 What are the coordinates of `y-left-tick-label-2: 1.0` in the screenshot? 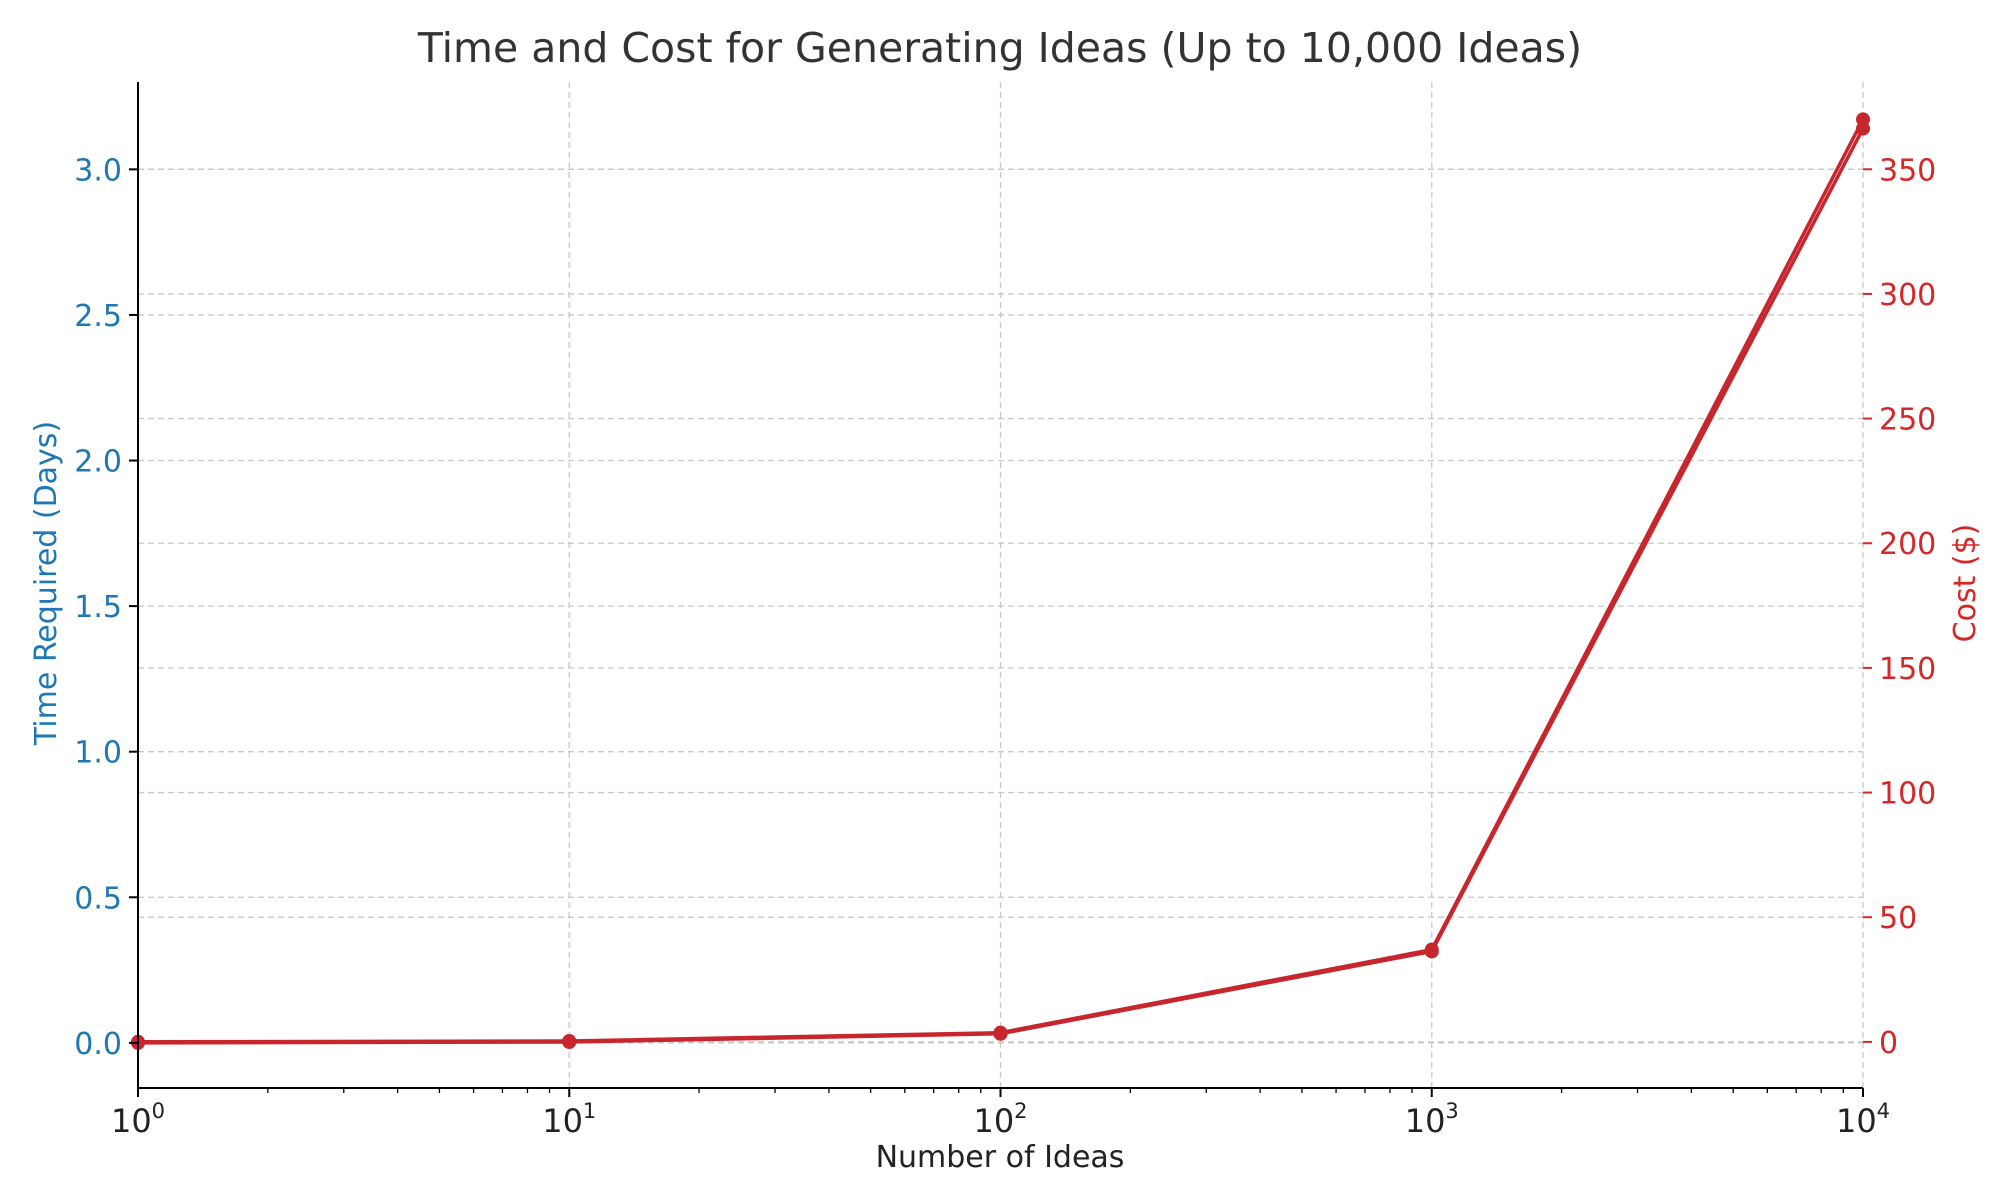 It's located at (98, 753).